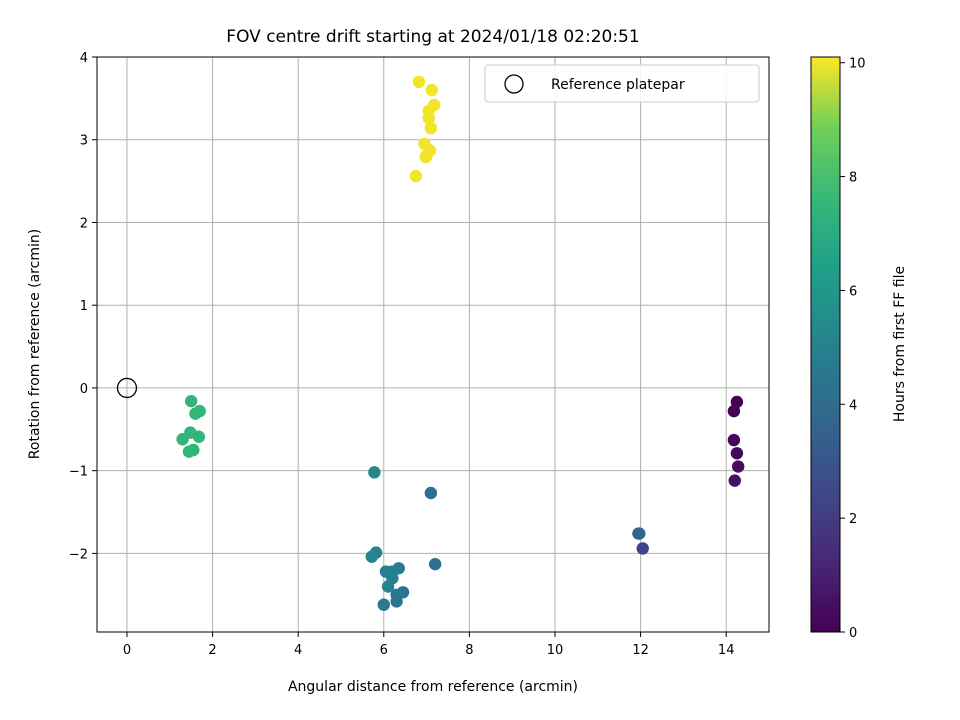 The width and height of the screenshot is (960, 720). What do you see at coordinates (84, 141) in the screenshot?
I see `y-tick-label: 3` at bounding box center [84, 141].